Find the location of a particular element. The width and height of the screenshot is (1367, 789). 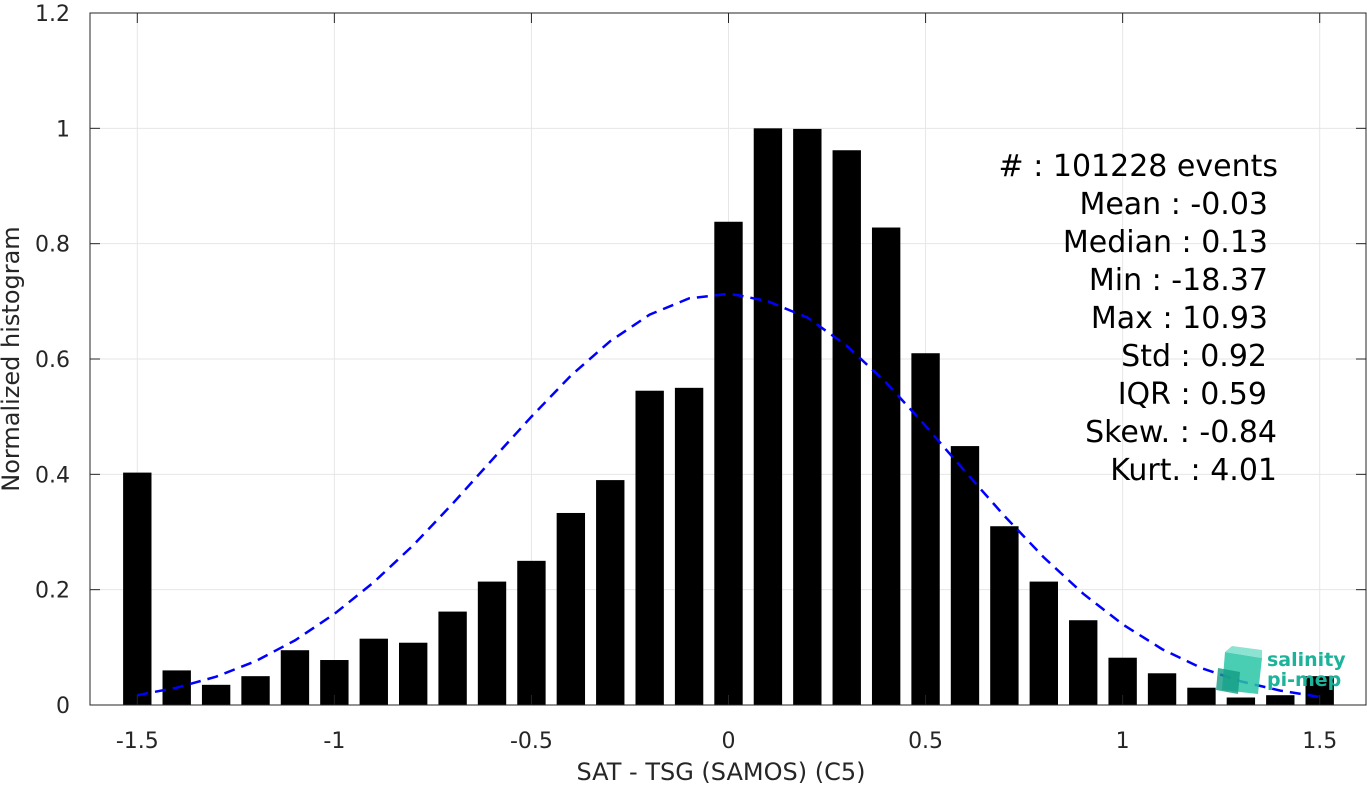

stat-line: Skew. : -0.84 is located at coordinates (1181, 432).